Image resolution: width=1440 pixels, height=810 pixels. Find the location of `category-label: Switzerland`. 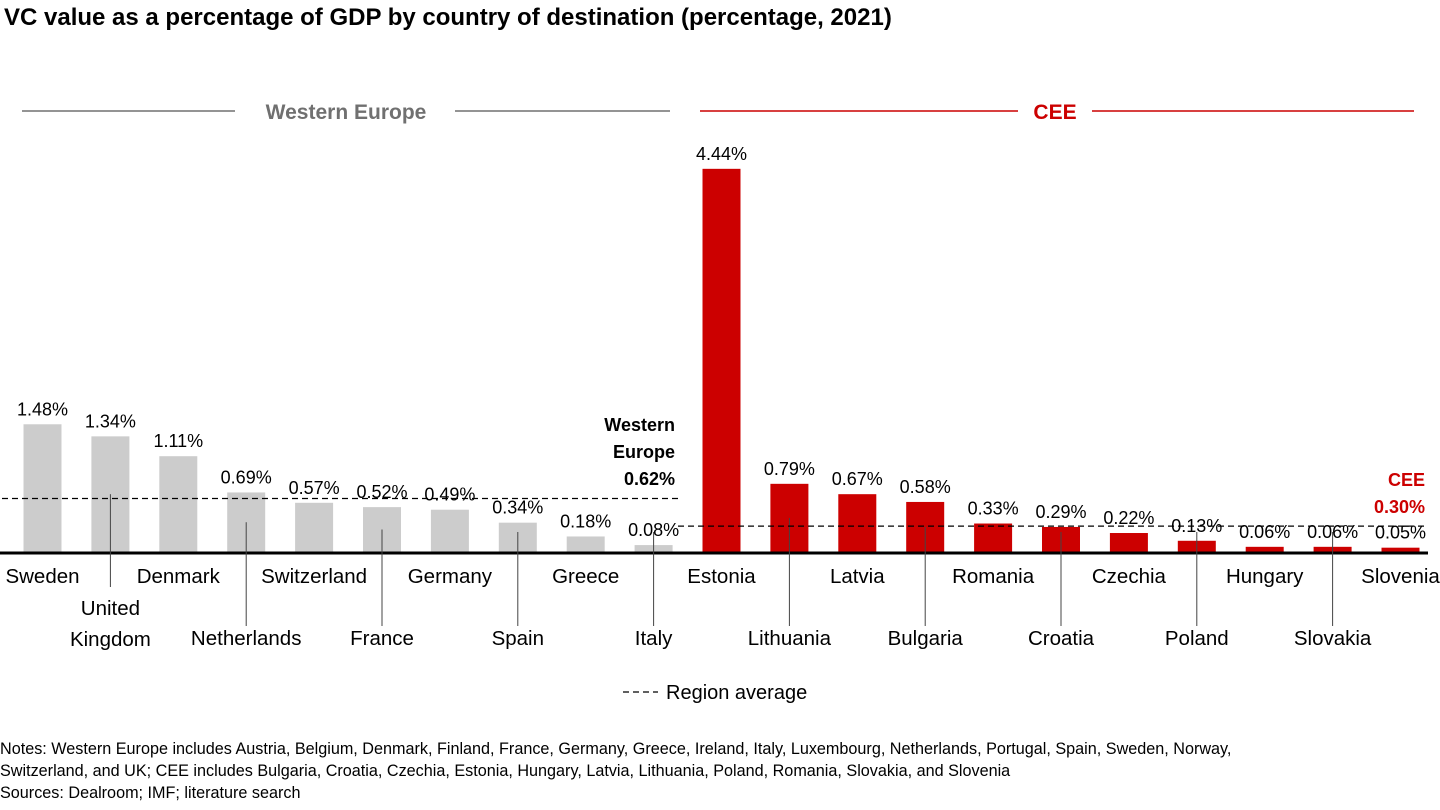

category-label: Switzerland is located at coordinates (314, 576).